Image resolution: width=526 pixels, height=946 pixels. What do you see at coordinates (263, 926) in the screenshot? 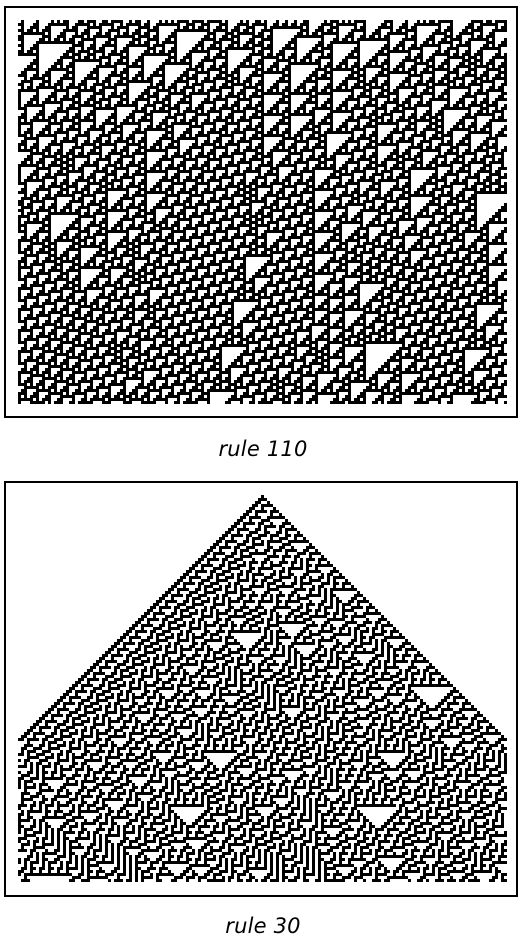
I see `rule-30-caption: rule 30` at bounding box center [263, 926].